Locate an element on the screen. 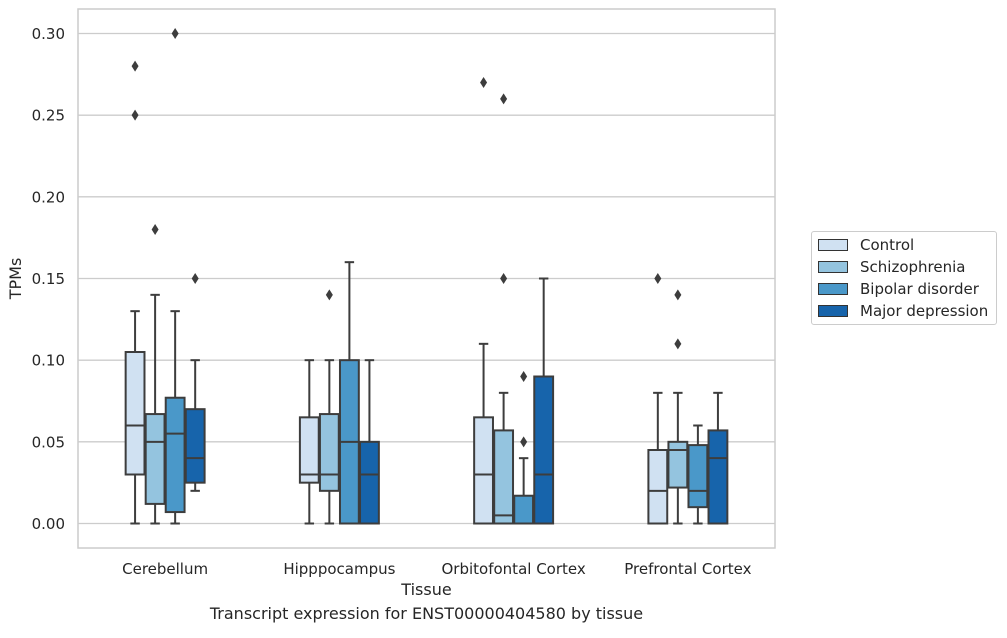  y-tick-label: 0.15 is located at coordinates (48, 279).